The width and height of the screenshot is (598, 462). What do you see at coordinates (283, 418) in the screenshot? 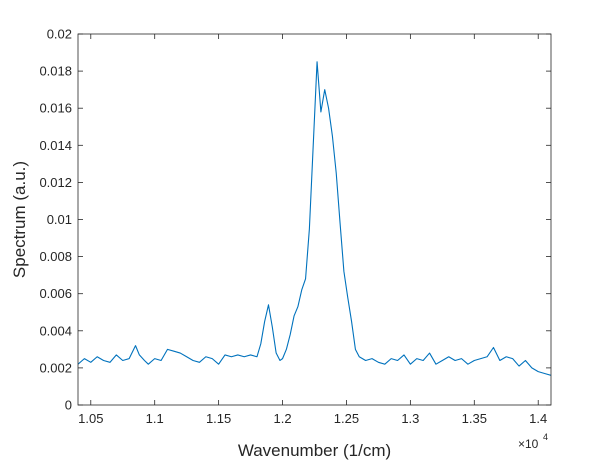
I see `x-tick-label: 1.2` at bounding box center [283, 418].